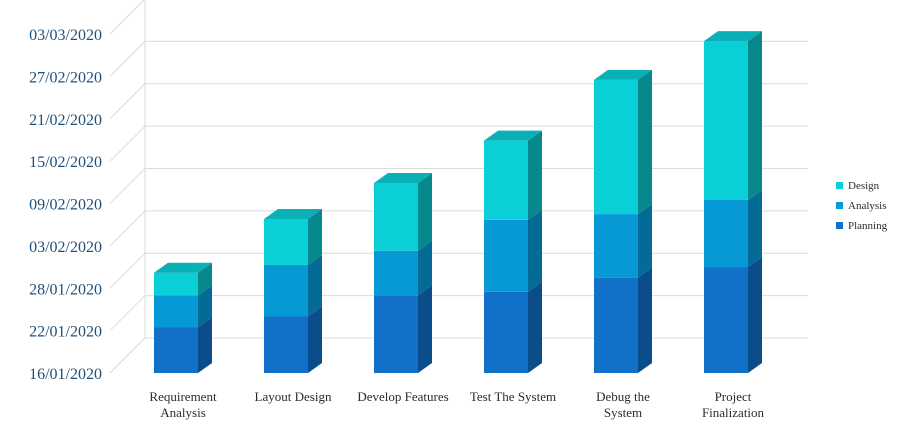 This screenshot has width=904, height=431. I want to click on x-tick-label: Debug the System, so click(623, 404).